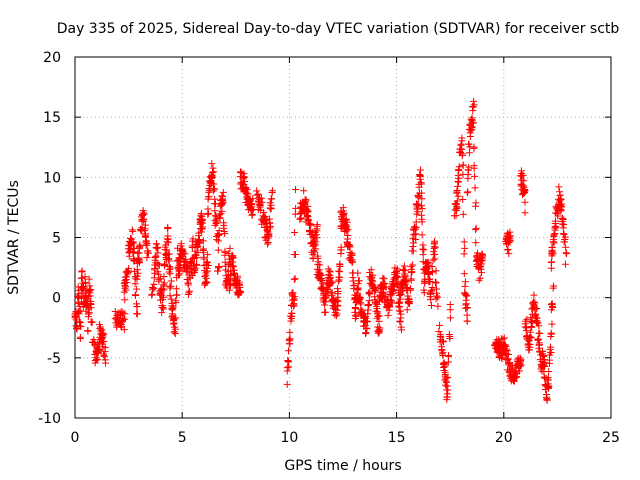  What do you see at coordinates (342, 466) in the screenshot?
I see `x-axis-label: GPS time / hours` at bounding box center [342, 466].